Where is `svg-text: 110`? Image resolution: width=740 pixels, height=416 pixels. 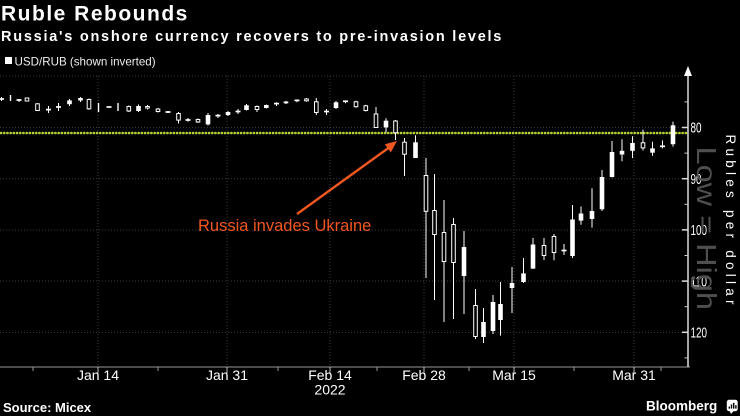 svg-text: 110 is located at coordinates (699, 282).